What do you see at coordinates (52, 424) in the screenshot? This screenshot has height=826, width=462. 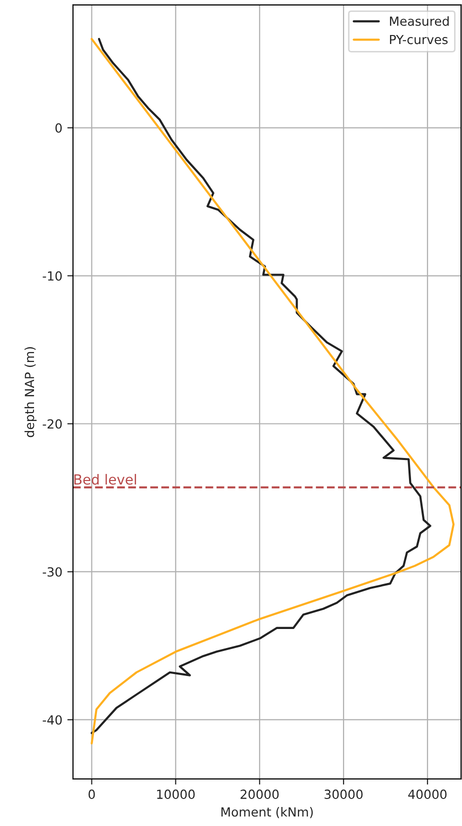 I see `y-tick-label: -20` at bounding box center [52, 424].